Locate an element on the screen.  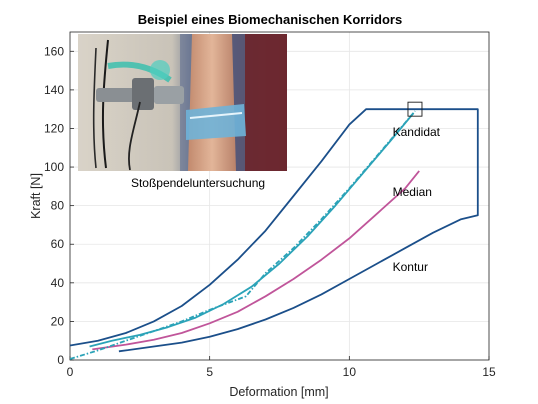
y-tick-label: 0 is located at coordinates (60, 360).